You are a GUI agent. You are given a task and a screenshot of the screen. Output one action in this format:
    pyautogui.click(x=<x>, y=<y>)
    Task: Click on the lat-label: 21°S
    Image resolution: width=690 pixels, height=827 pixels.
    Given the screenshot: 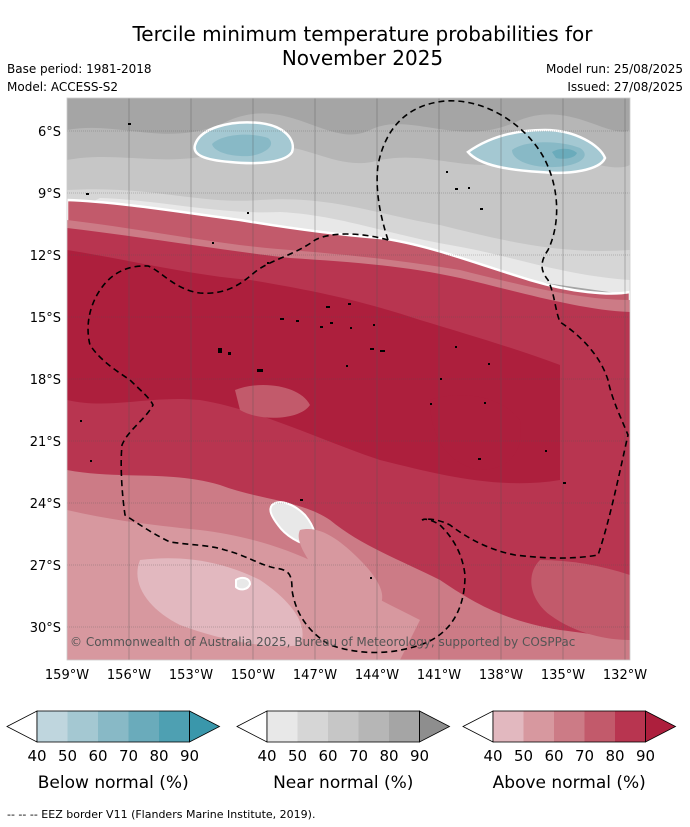 What is the action you would take?
    pyautogui.click(x=45, y=442)
    